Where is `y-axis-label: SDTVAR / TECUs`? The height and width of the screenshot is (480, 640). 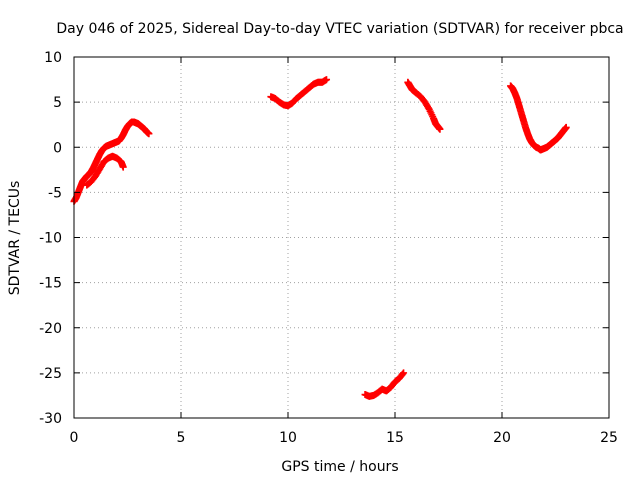
y-axis-label: SDTVAR / TECUs is located at coordinates (15, 238).